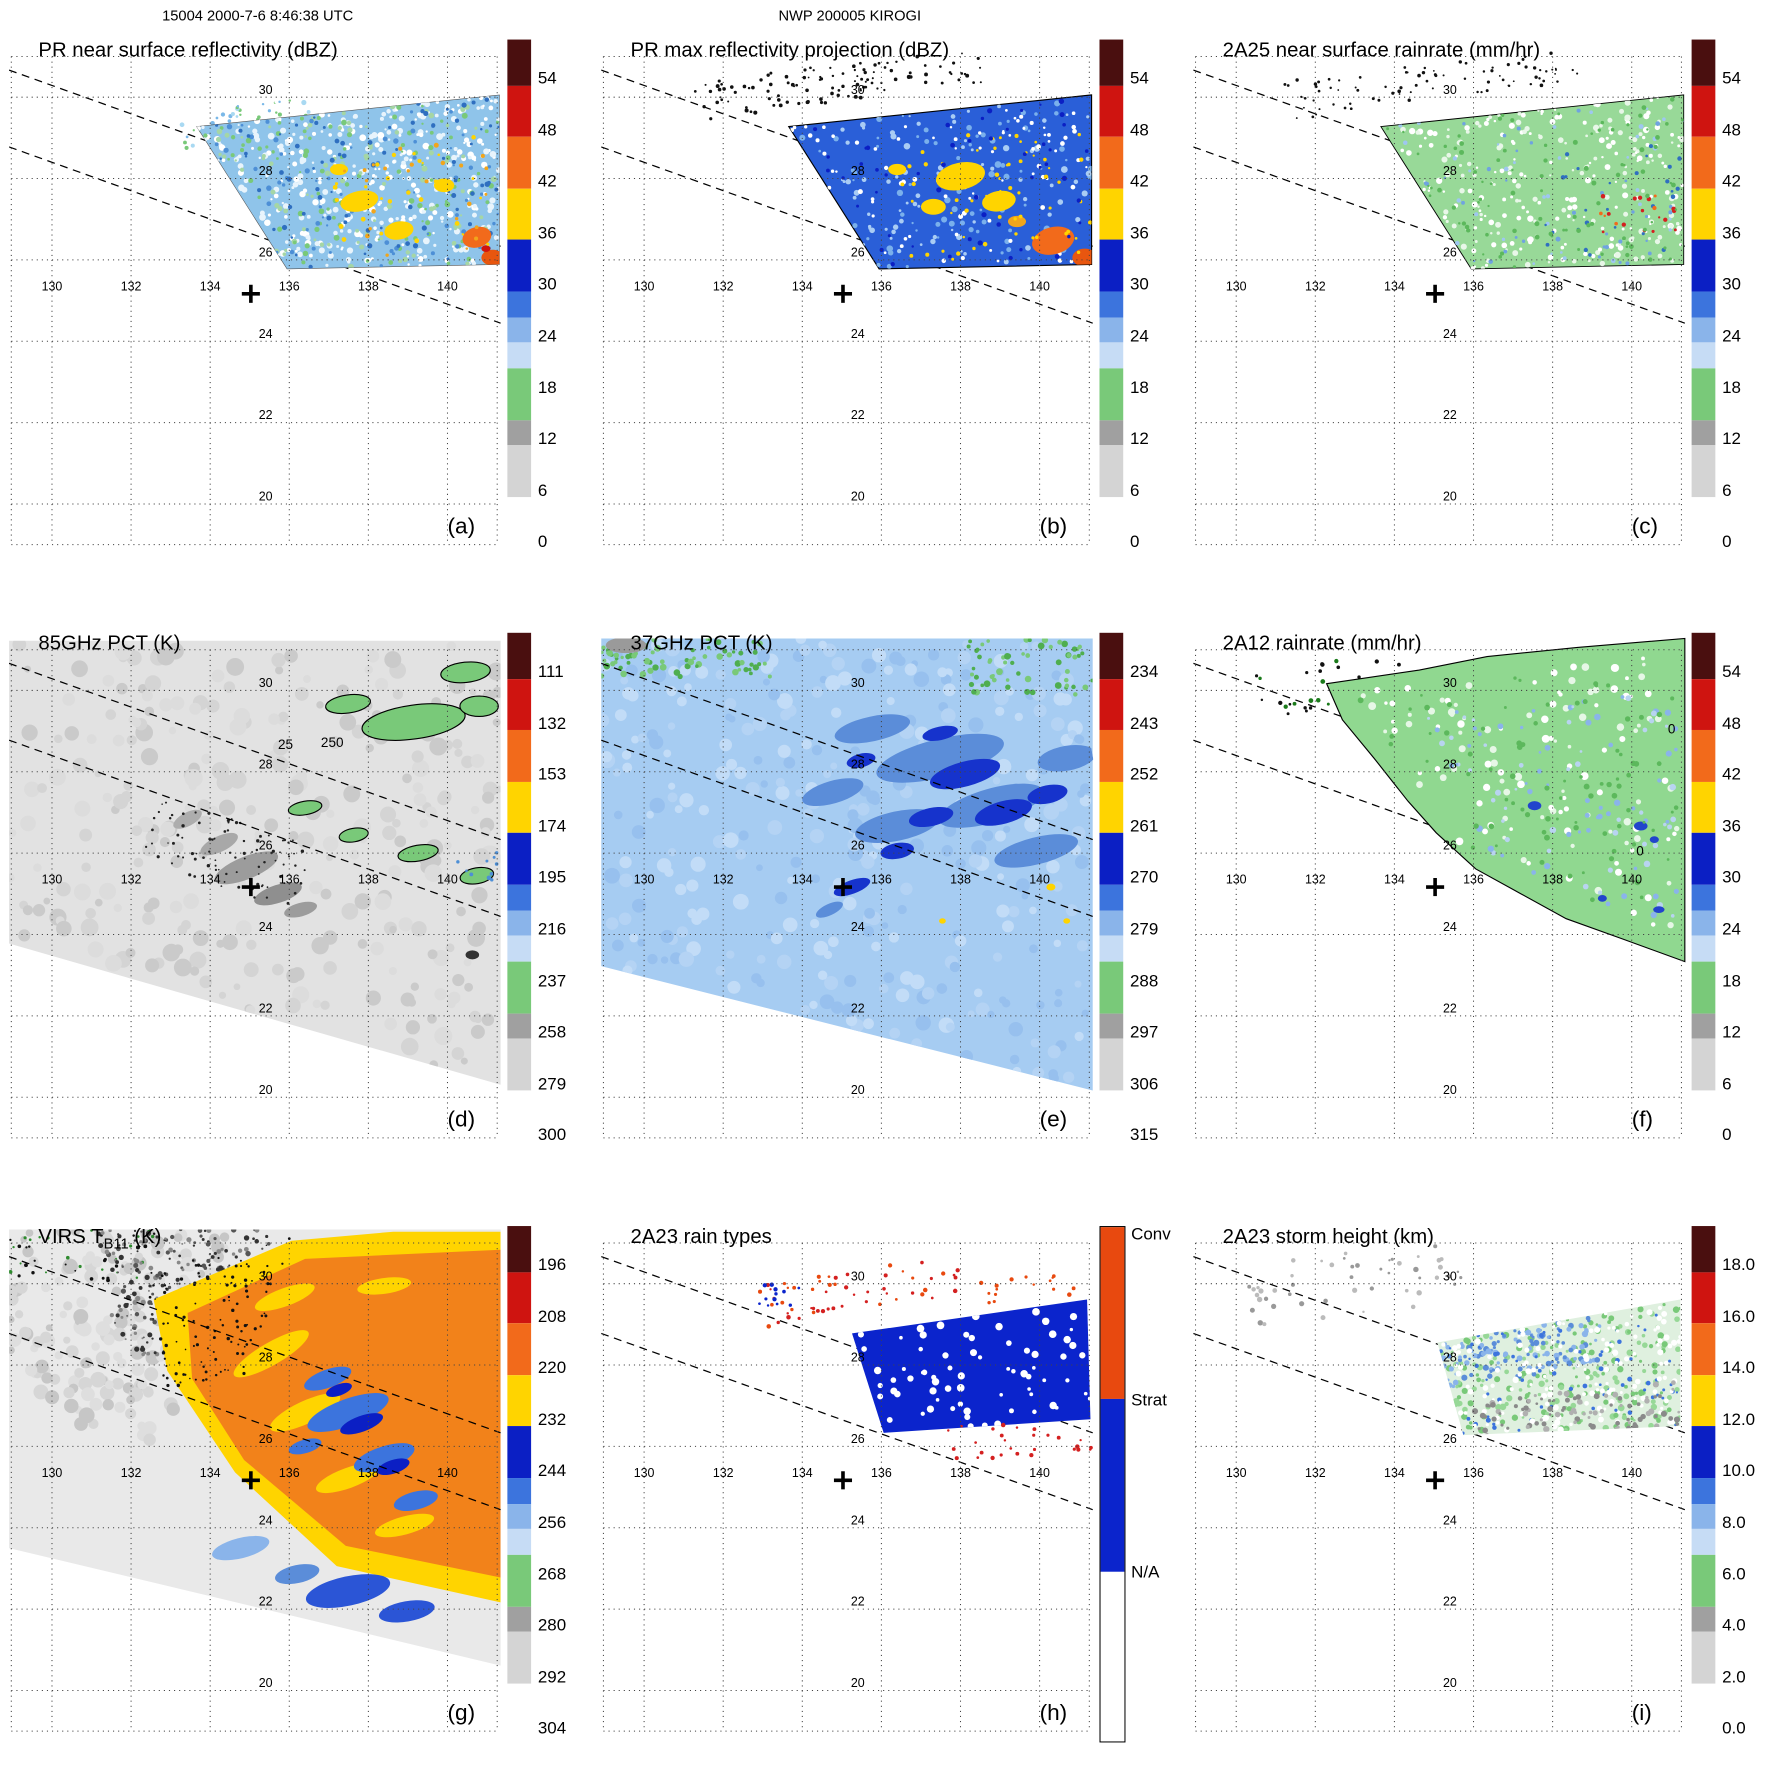  Describe the element at coordinates (131, 286) in the screenshot. I see `lon-tick-label: 132` at that location.